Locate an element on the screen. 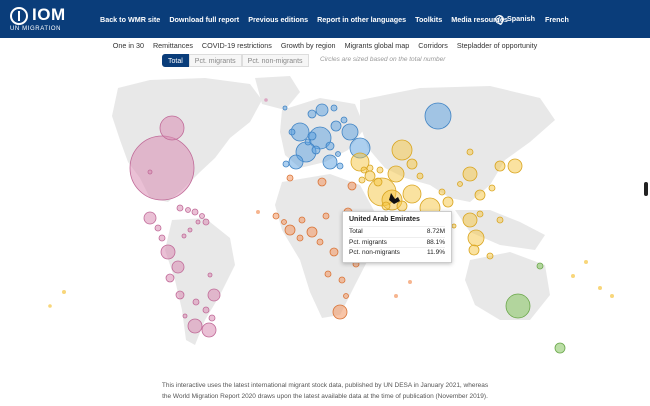 The image size is (650, 406). bubble-europe-small is located at coordinates (338, 154).